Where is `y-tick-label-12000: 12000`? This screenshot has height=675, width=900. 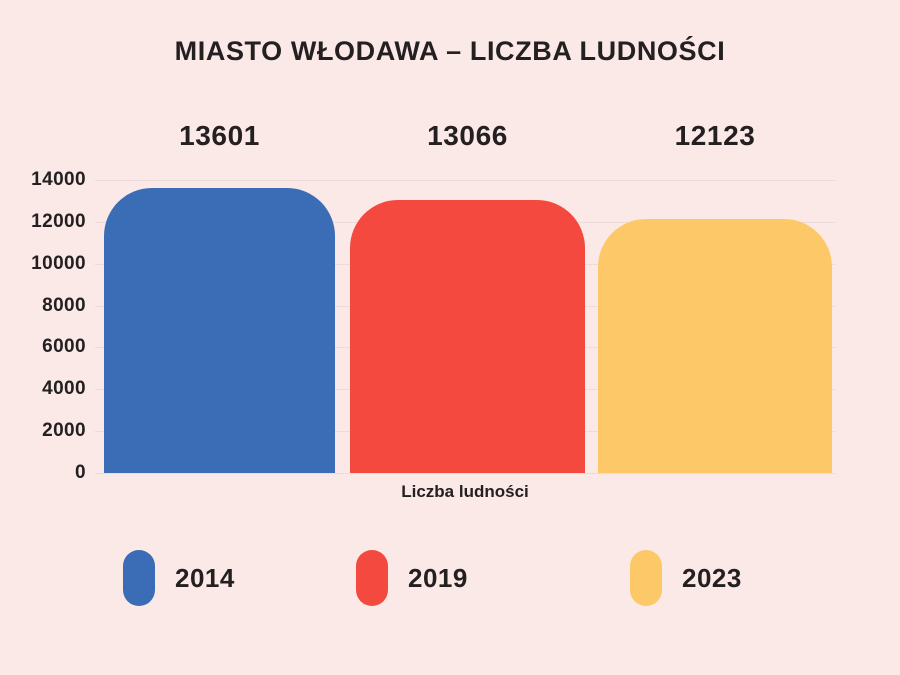 y-tick-label-12000: 12000 is located at coordinates (58, 221).